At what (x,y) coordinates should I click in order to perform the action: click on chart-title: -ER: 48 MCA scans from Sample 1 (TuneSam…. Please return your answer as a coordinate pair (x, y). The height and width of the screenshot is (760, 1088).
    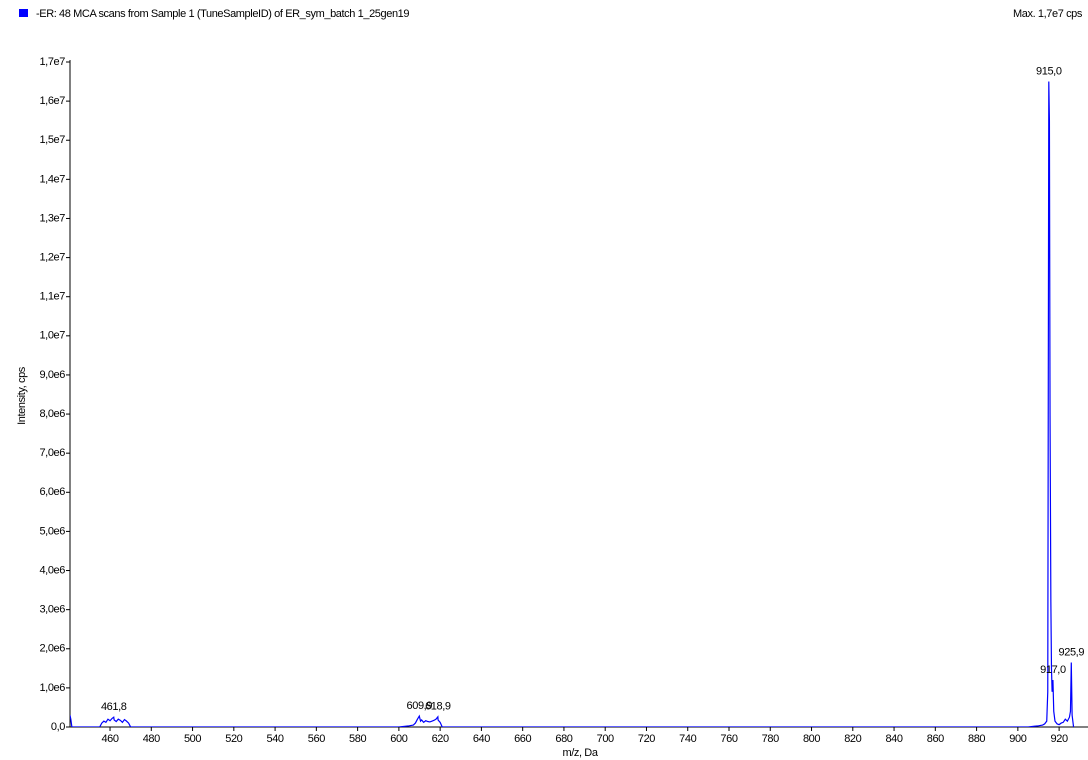
    Looking at the image, I should click on (222, 14).